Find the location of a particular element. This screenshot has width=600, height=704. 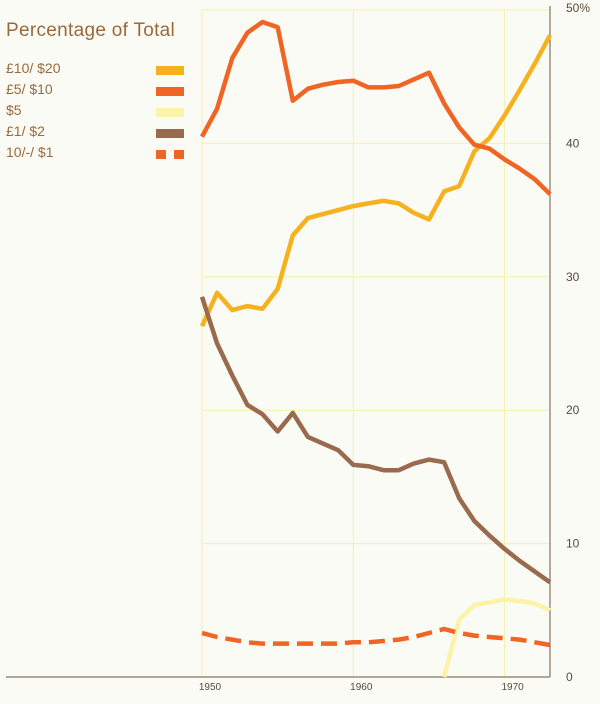

x-tick-label: 1950 is located at coordinates (210, 687).